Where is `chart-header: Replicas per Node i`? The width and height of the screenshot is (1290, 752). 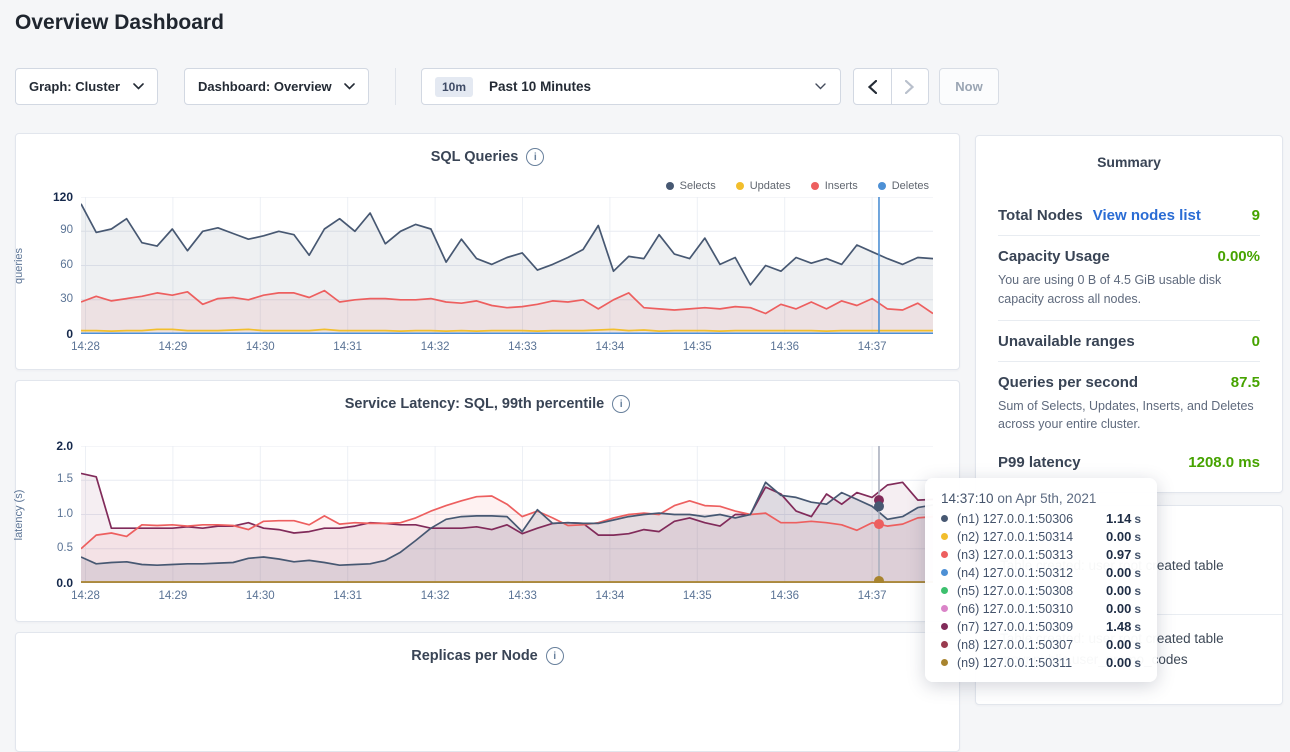
chart-header: Replicas per Node i is located at coordinates (487, 657).